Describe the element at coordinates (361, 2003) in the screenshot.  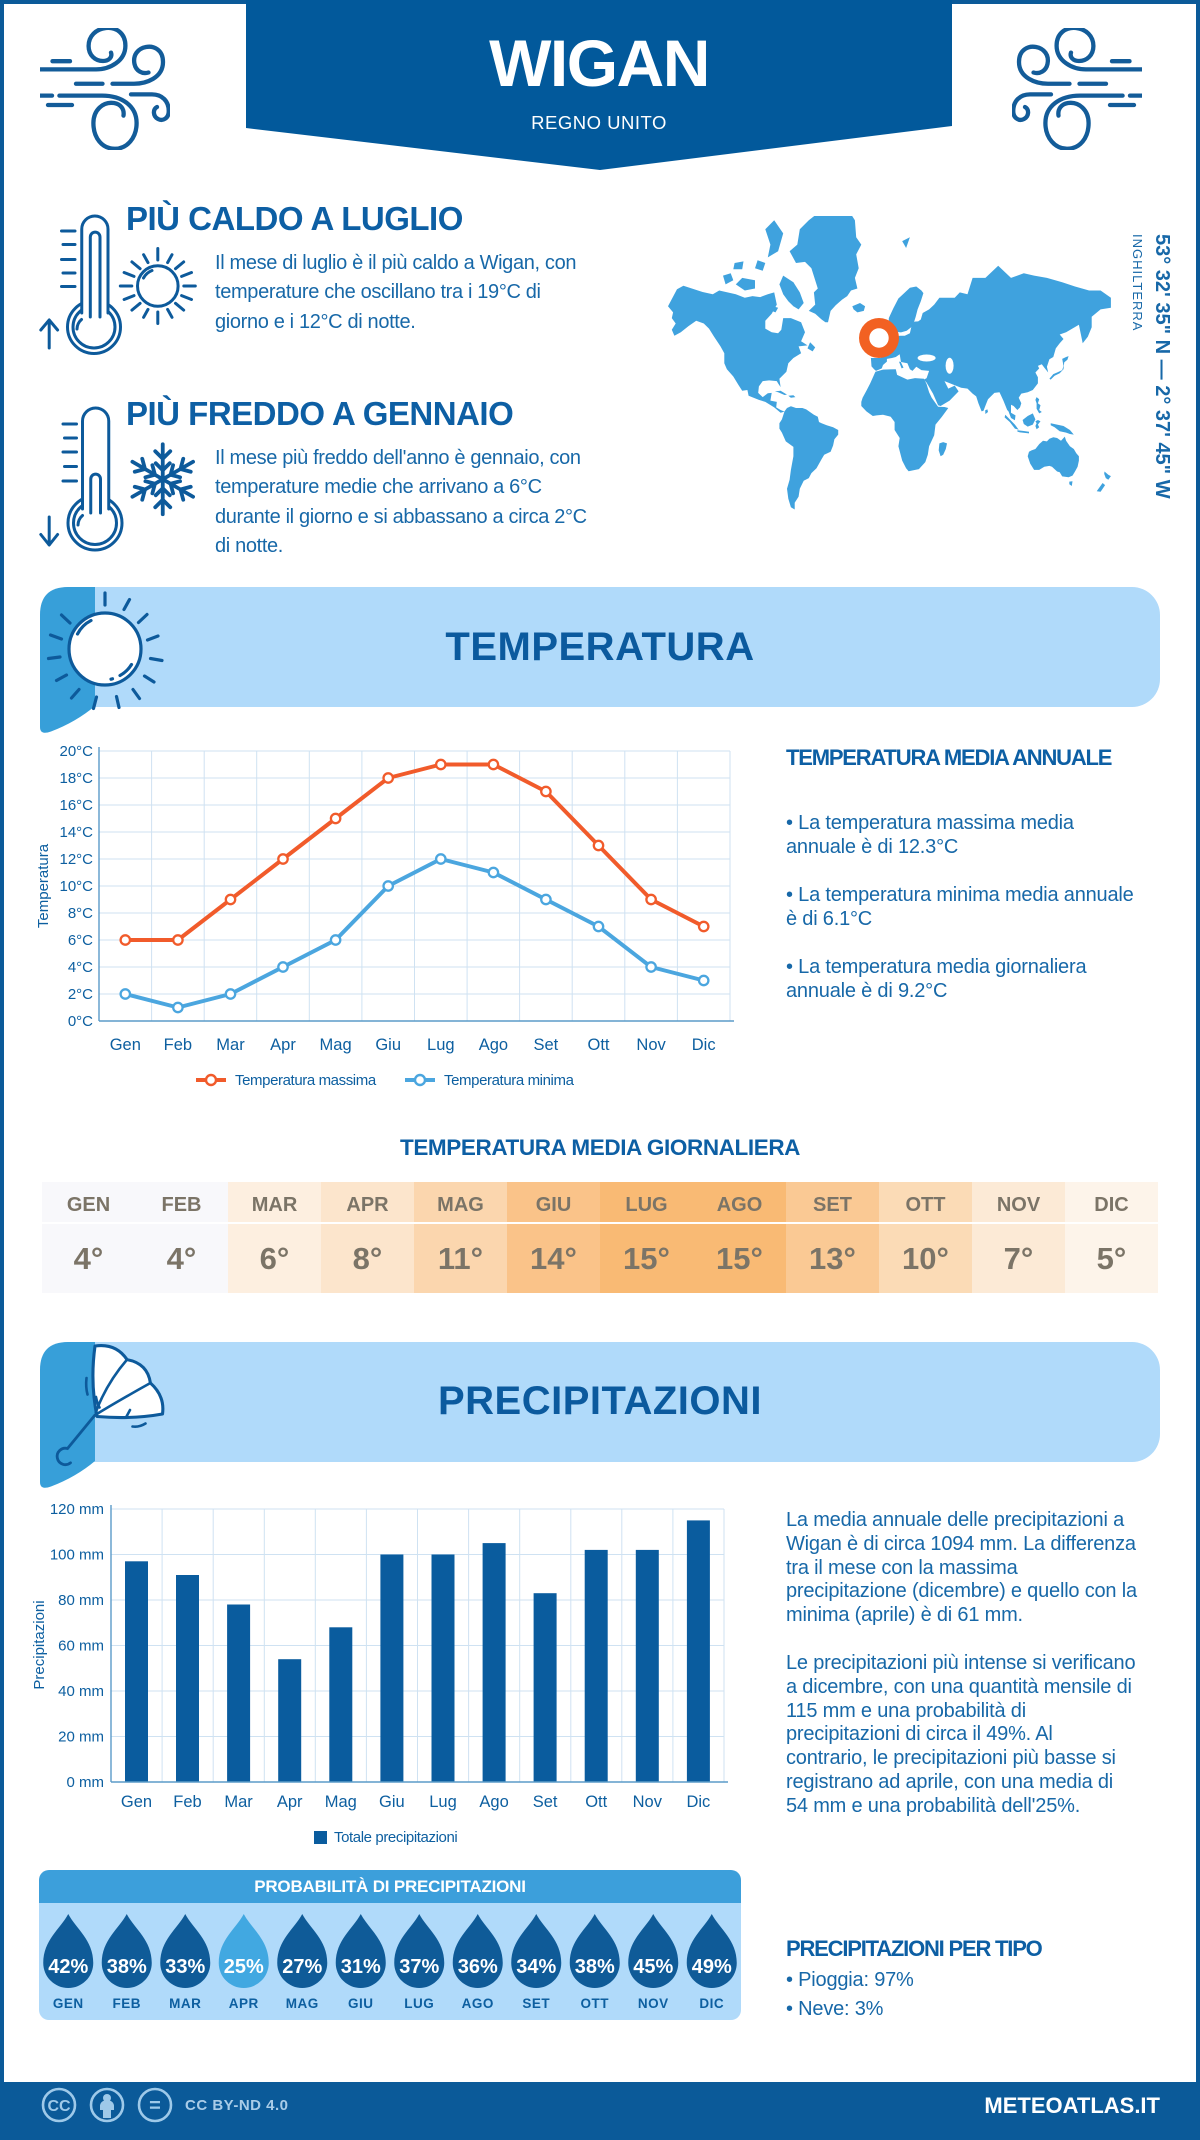
I see `svg-text: GIU` at that location.